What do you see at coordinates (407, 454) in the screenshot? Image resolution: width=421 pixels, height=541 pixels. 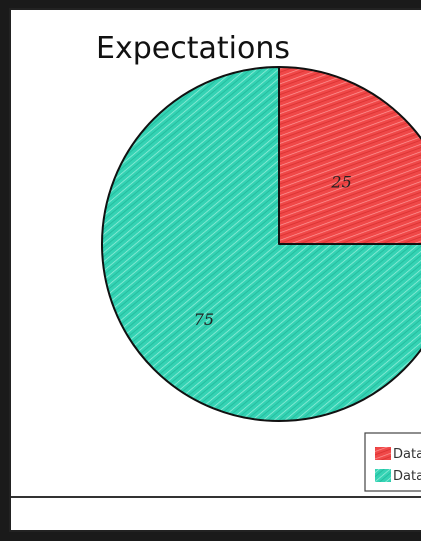 I see `legend-label: Data 1` at bounding box center [407, 454].